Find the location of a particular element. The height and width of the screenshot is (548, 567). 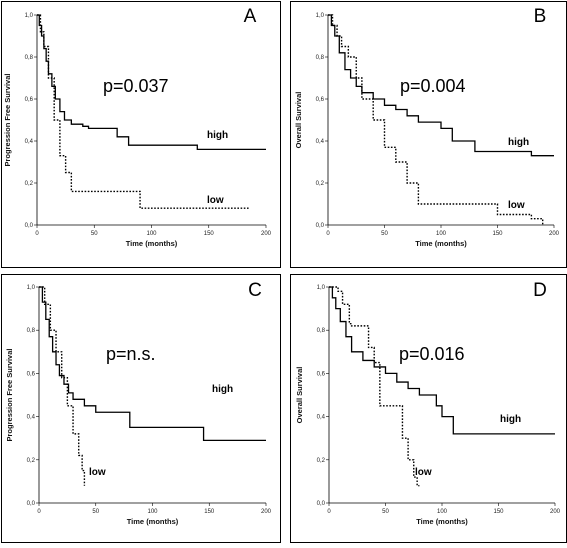

x-axis-title-a: Time (months) is located at coordinates (152, 243).